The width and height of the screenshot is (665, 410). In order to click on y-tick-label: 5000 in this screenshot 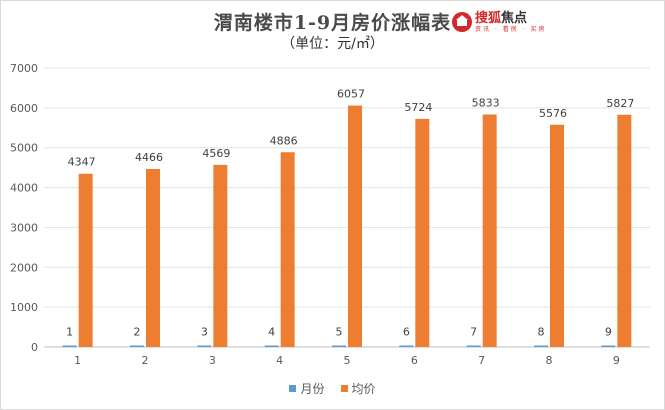, I will do `click(24, 148)`.